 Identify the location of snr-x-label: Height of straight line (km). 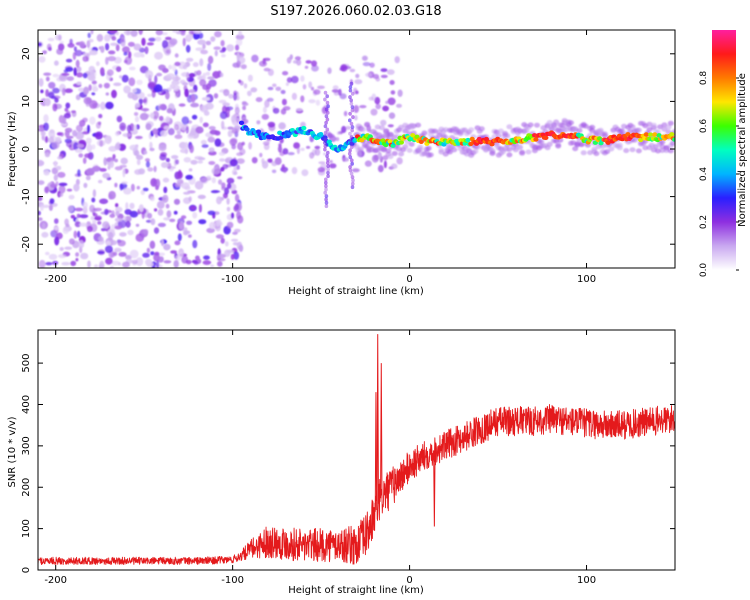
(356, 590).